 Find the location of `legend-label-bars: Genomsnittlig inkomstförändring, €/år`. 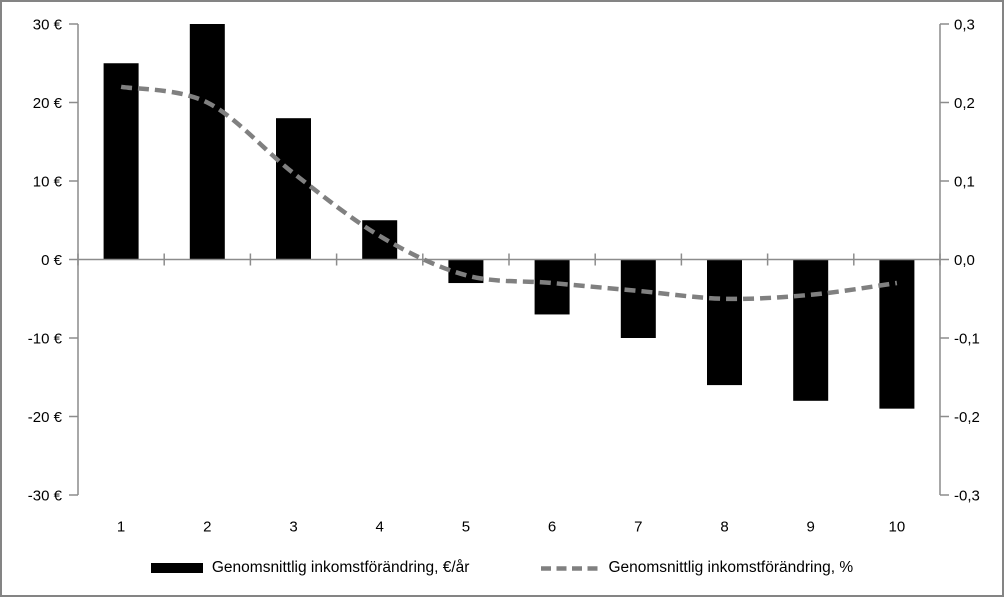

legend-label-bars: Genomsnittlig inkomstförändring, €/år is located at coordinates (340, 567).